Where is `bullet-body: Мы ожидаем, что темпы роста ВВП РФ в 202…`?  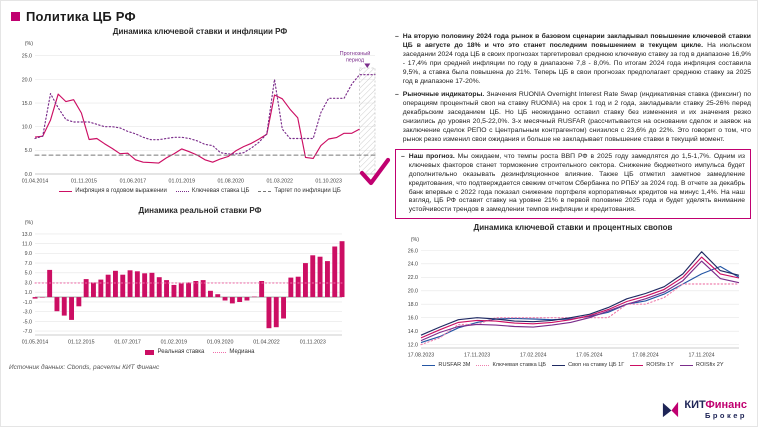
bullet-body: Мы ожидаем, что темпы роста ВВП РФ в 202… is located at coordinates (576, 183).